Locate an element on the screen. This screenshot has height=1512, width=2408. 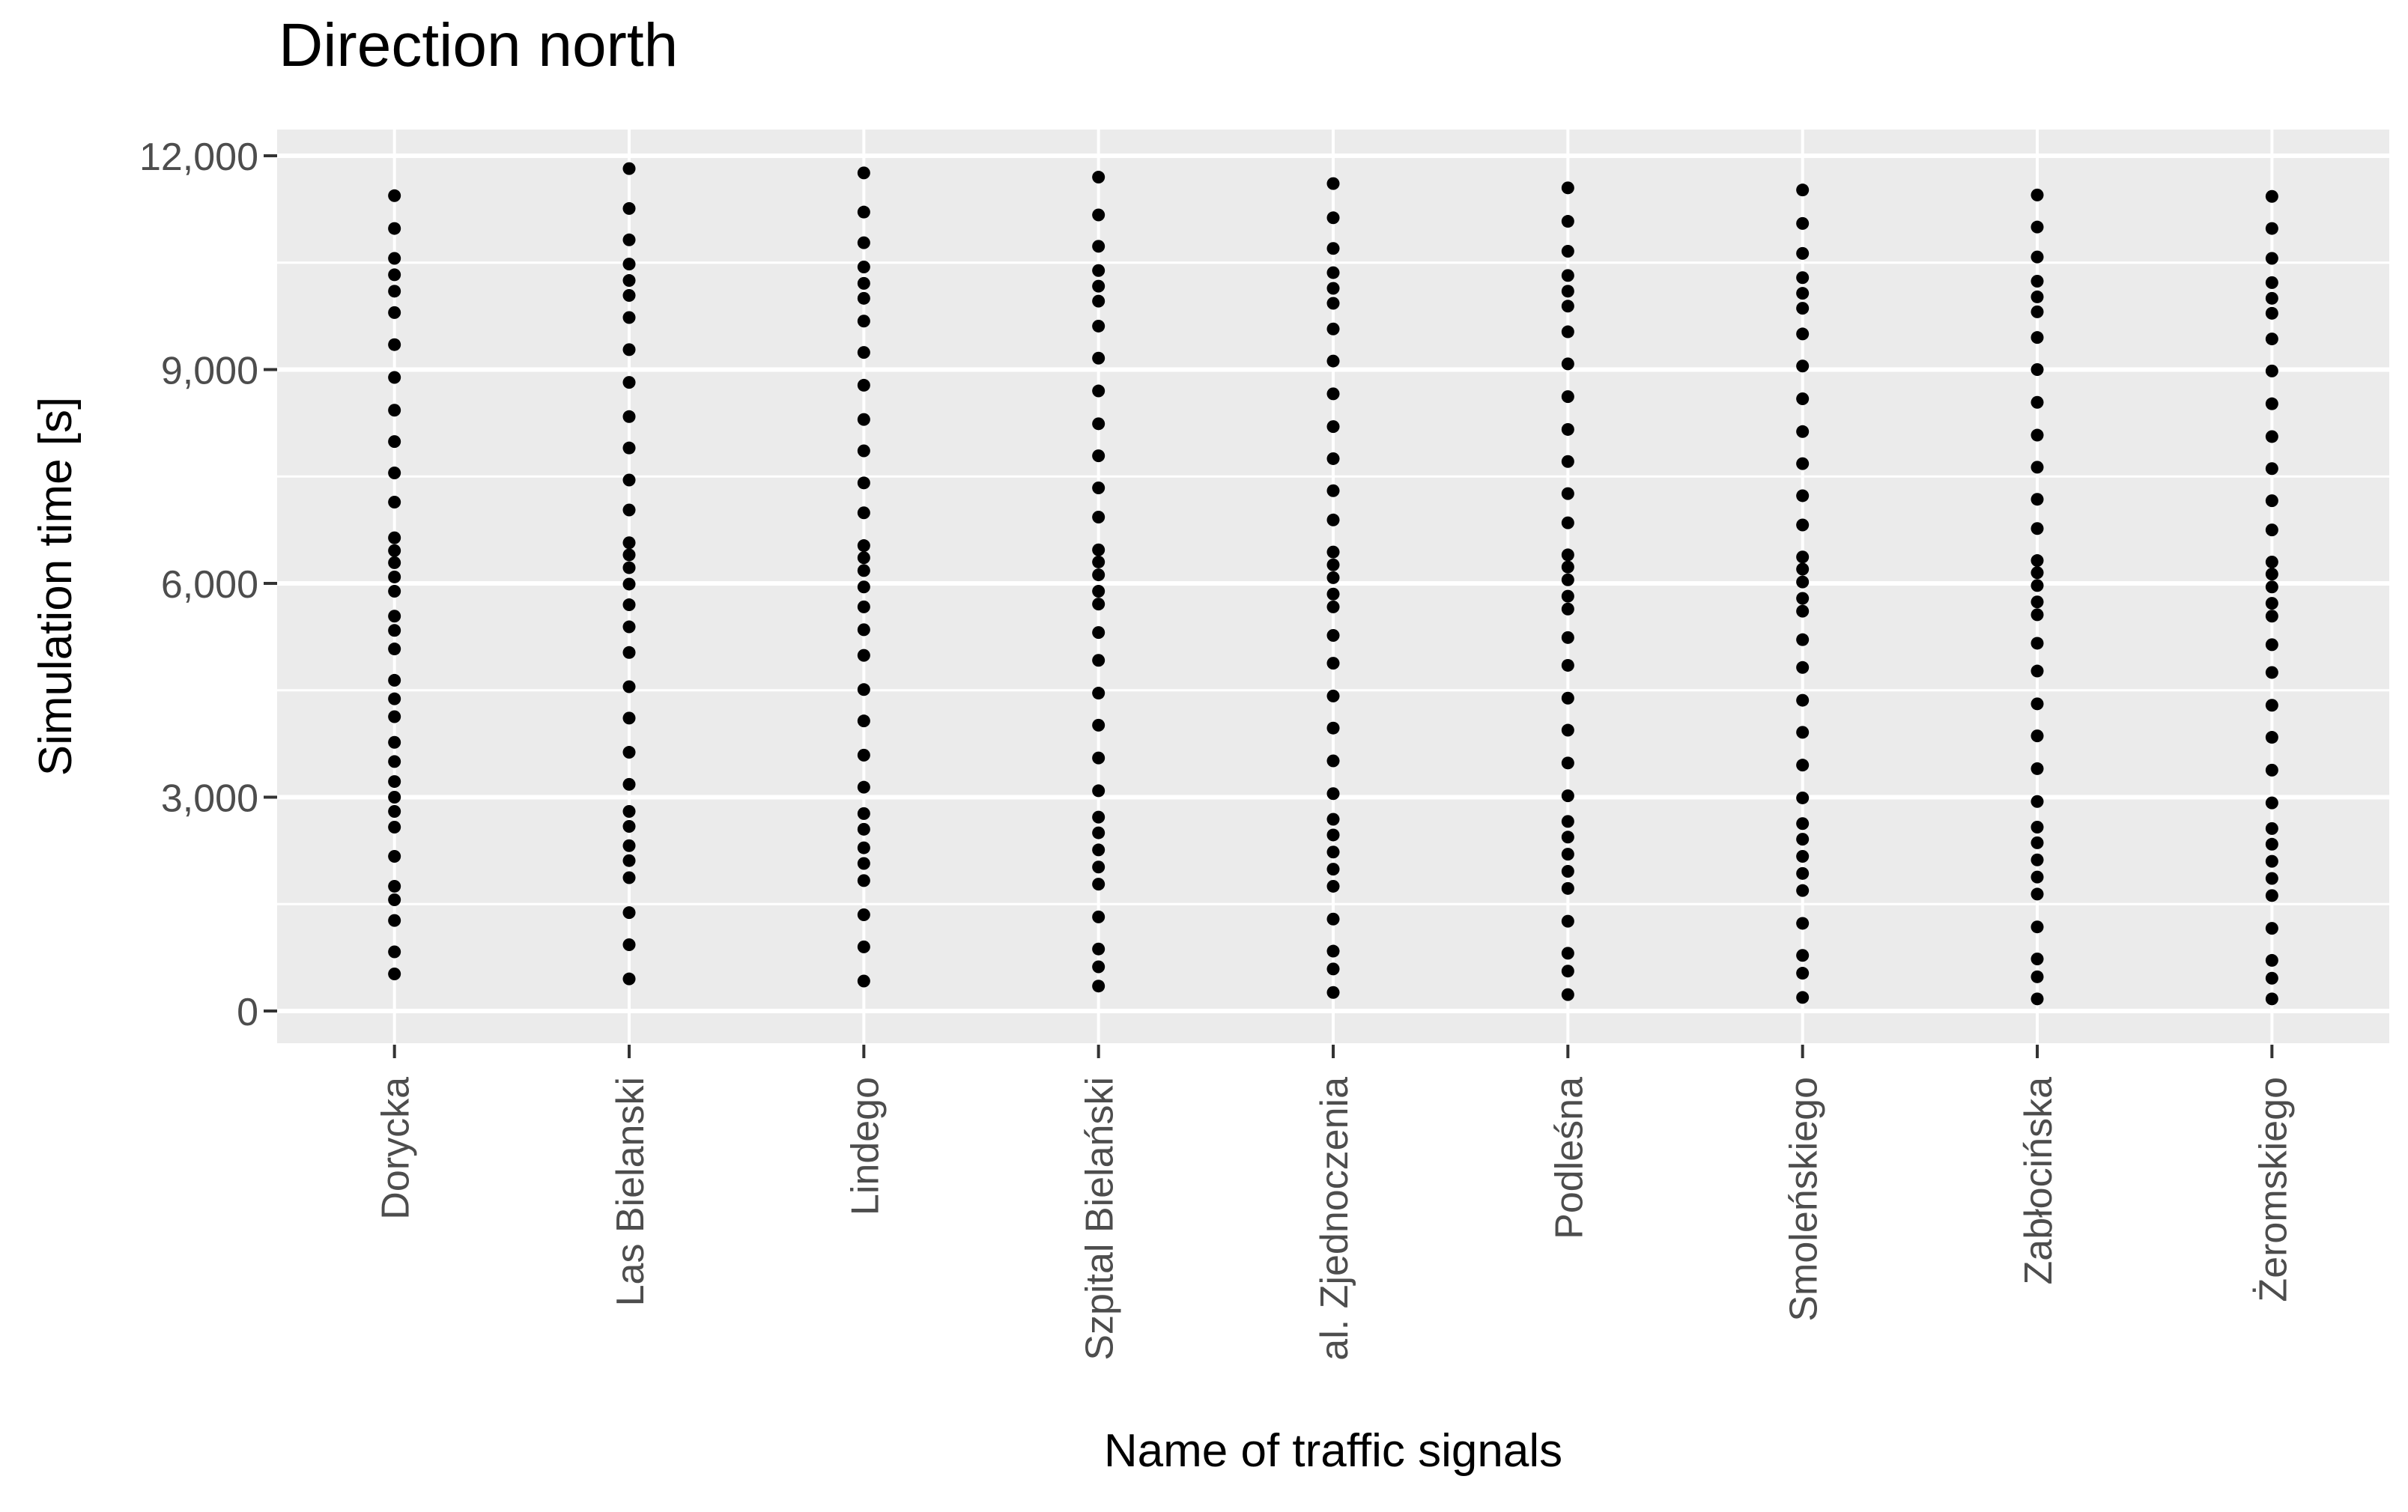
x-tick-label: Lindego is located at coordinates (865, 1146).